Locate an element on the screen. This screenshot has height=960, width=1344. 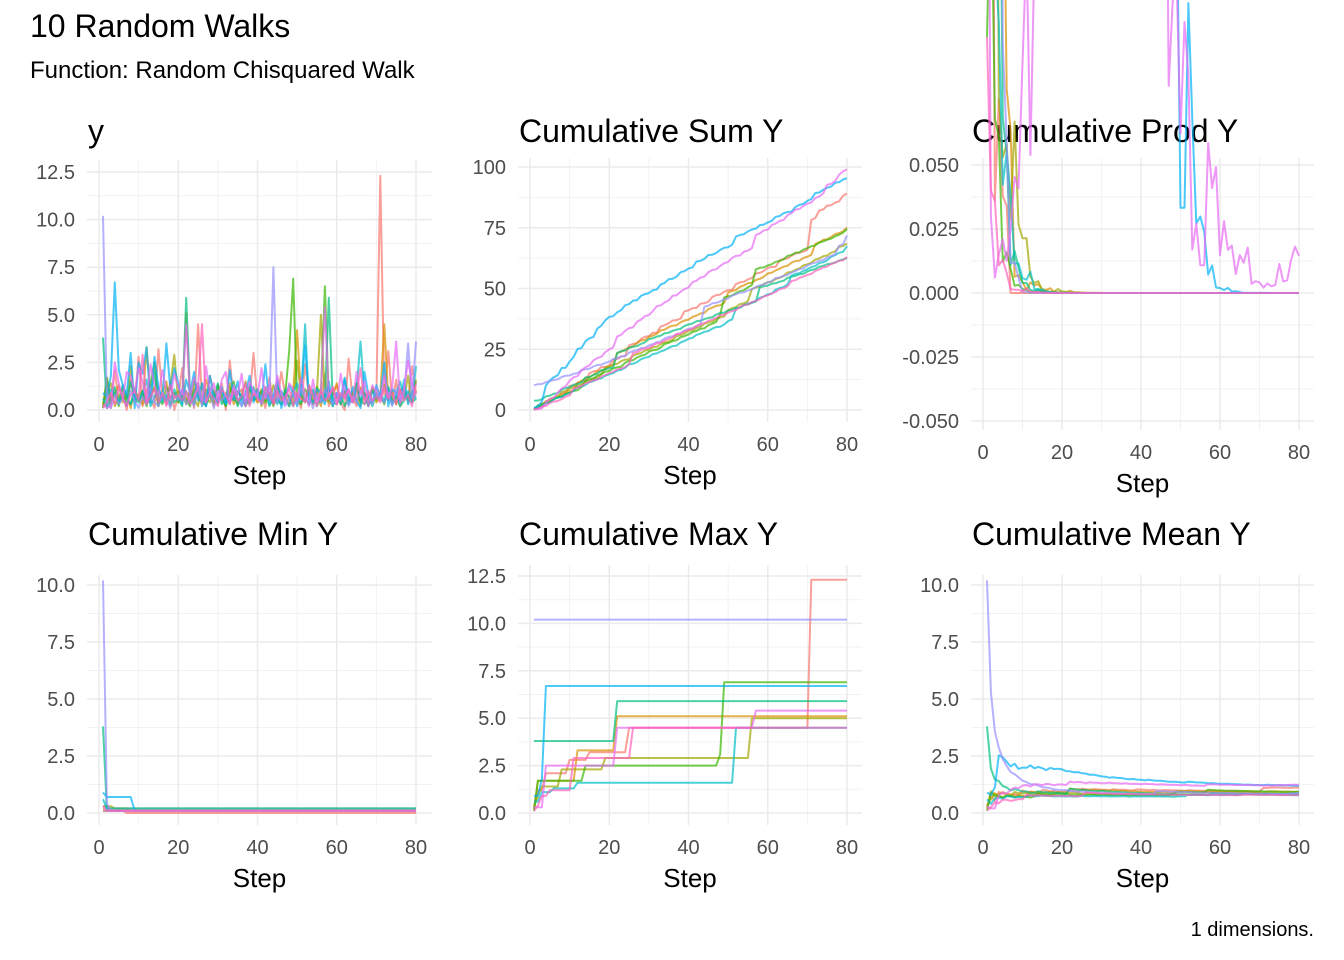
panel-title: Cumulative Mean Y is located at coordinates (1111, 534).